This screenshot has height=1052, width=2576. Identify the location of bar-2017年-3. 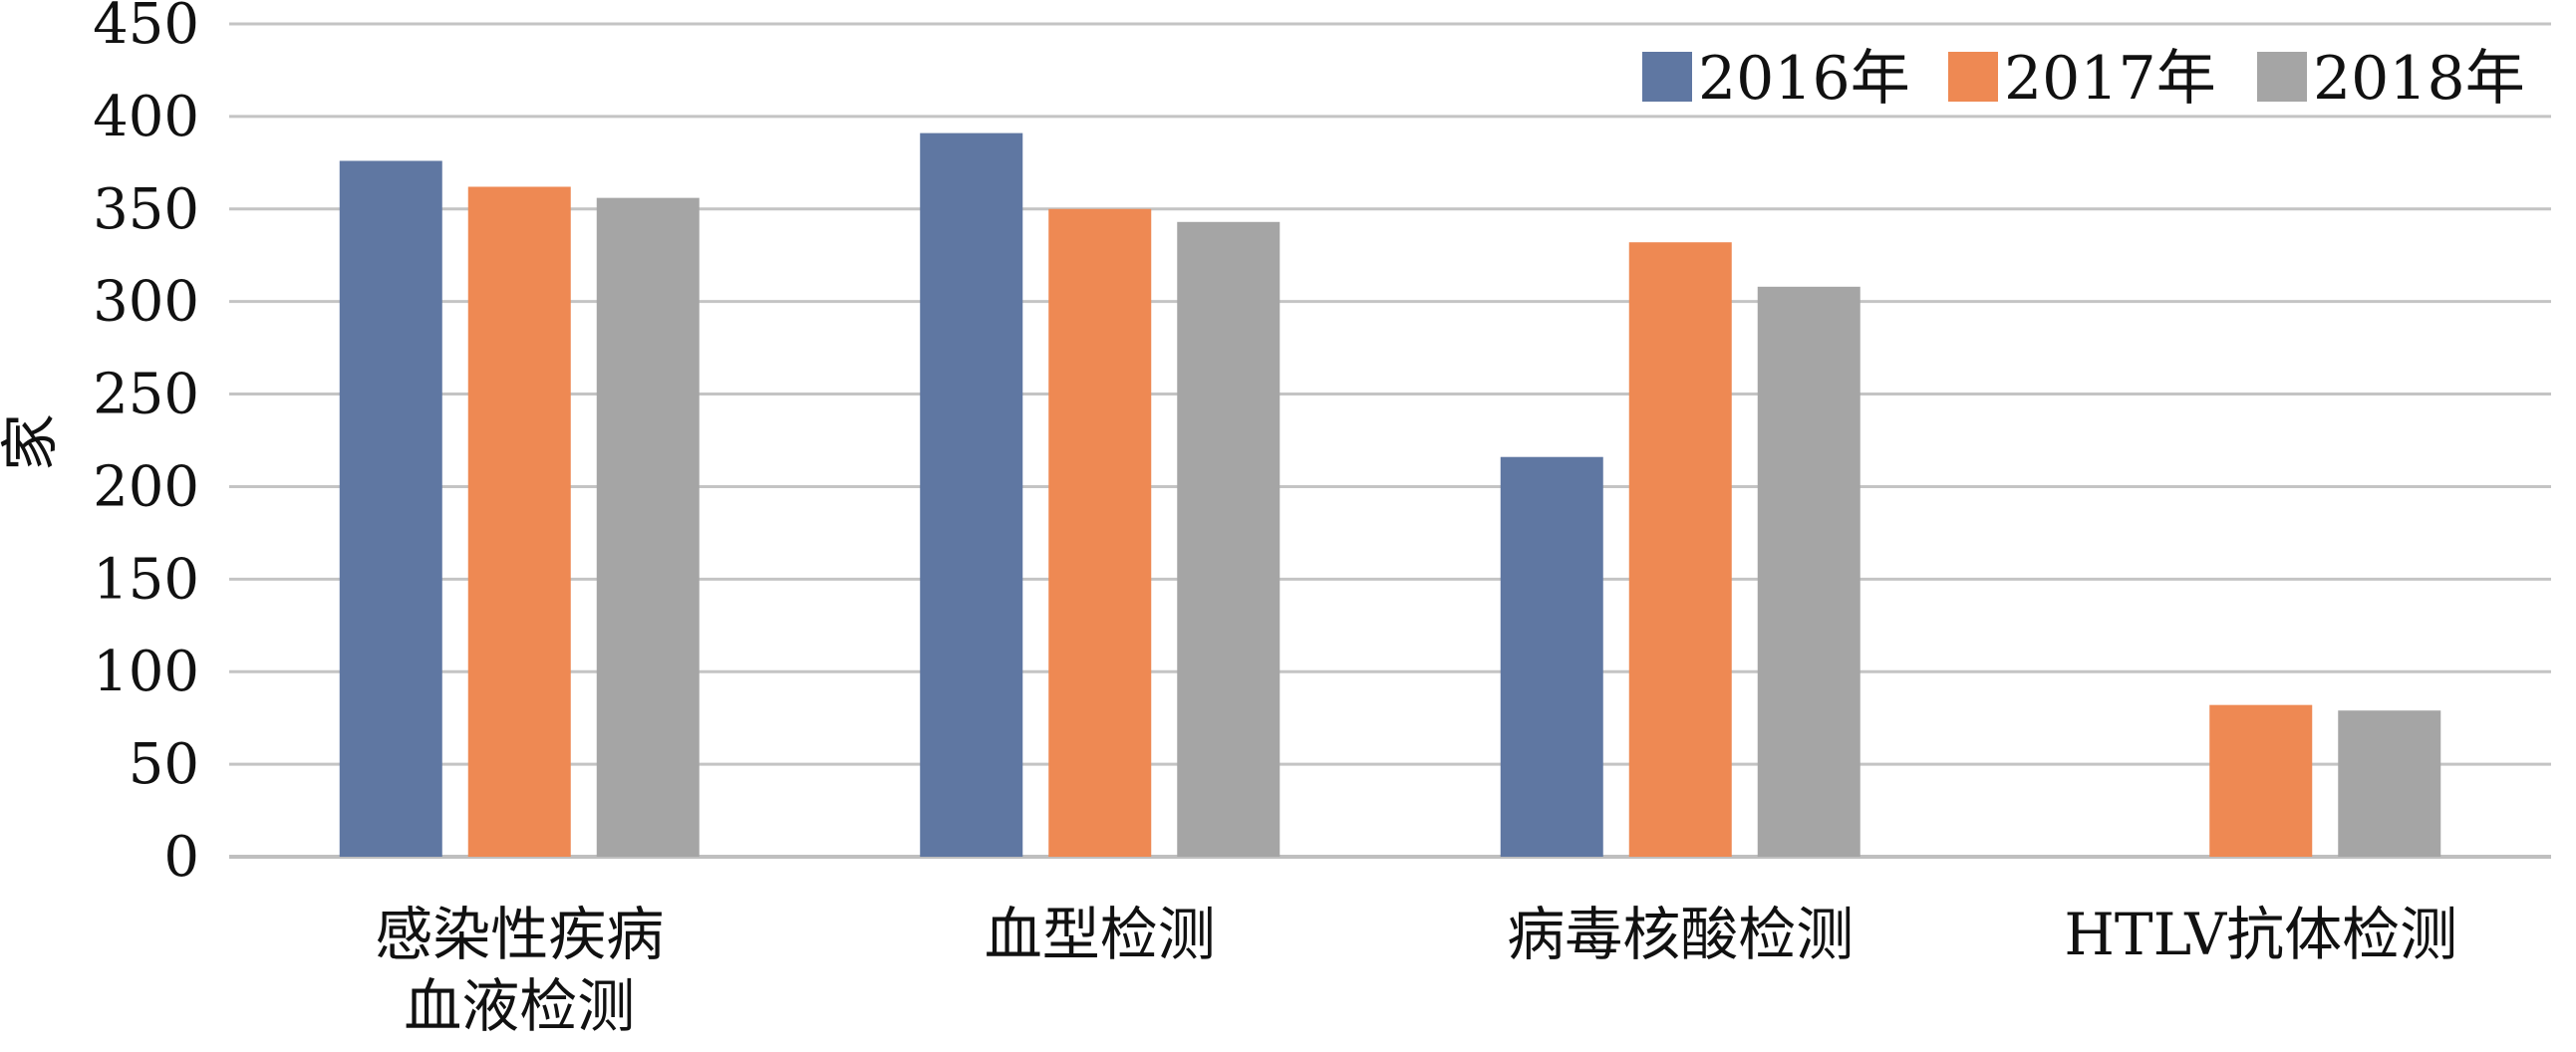
(2261, 780).